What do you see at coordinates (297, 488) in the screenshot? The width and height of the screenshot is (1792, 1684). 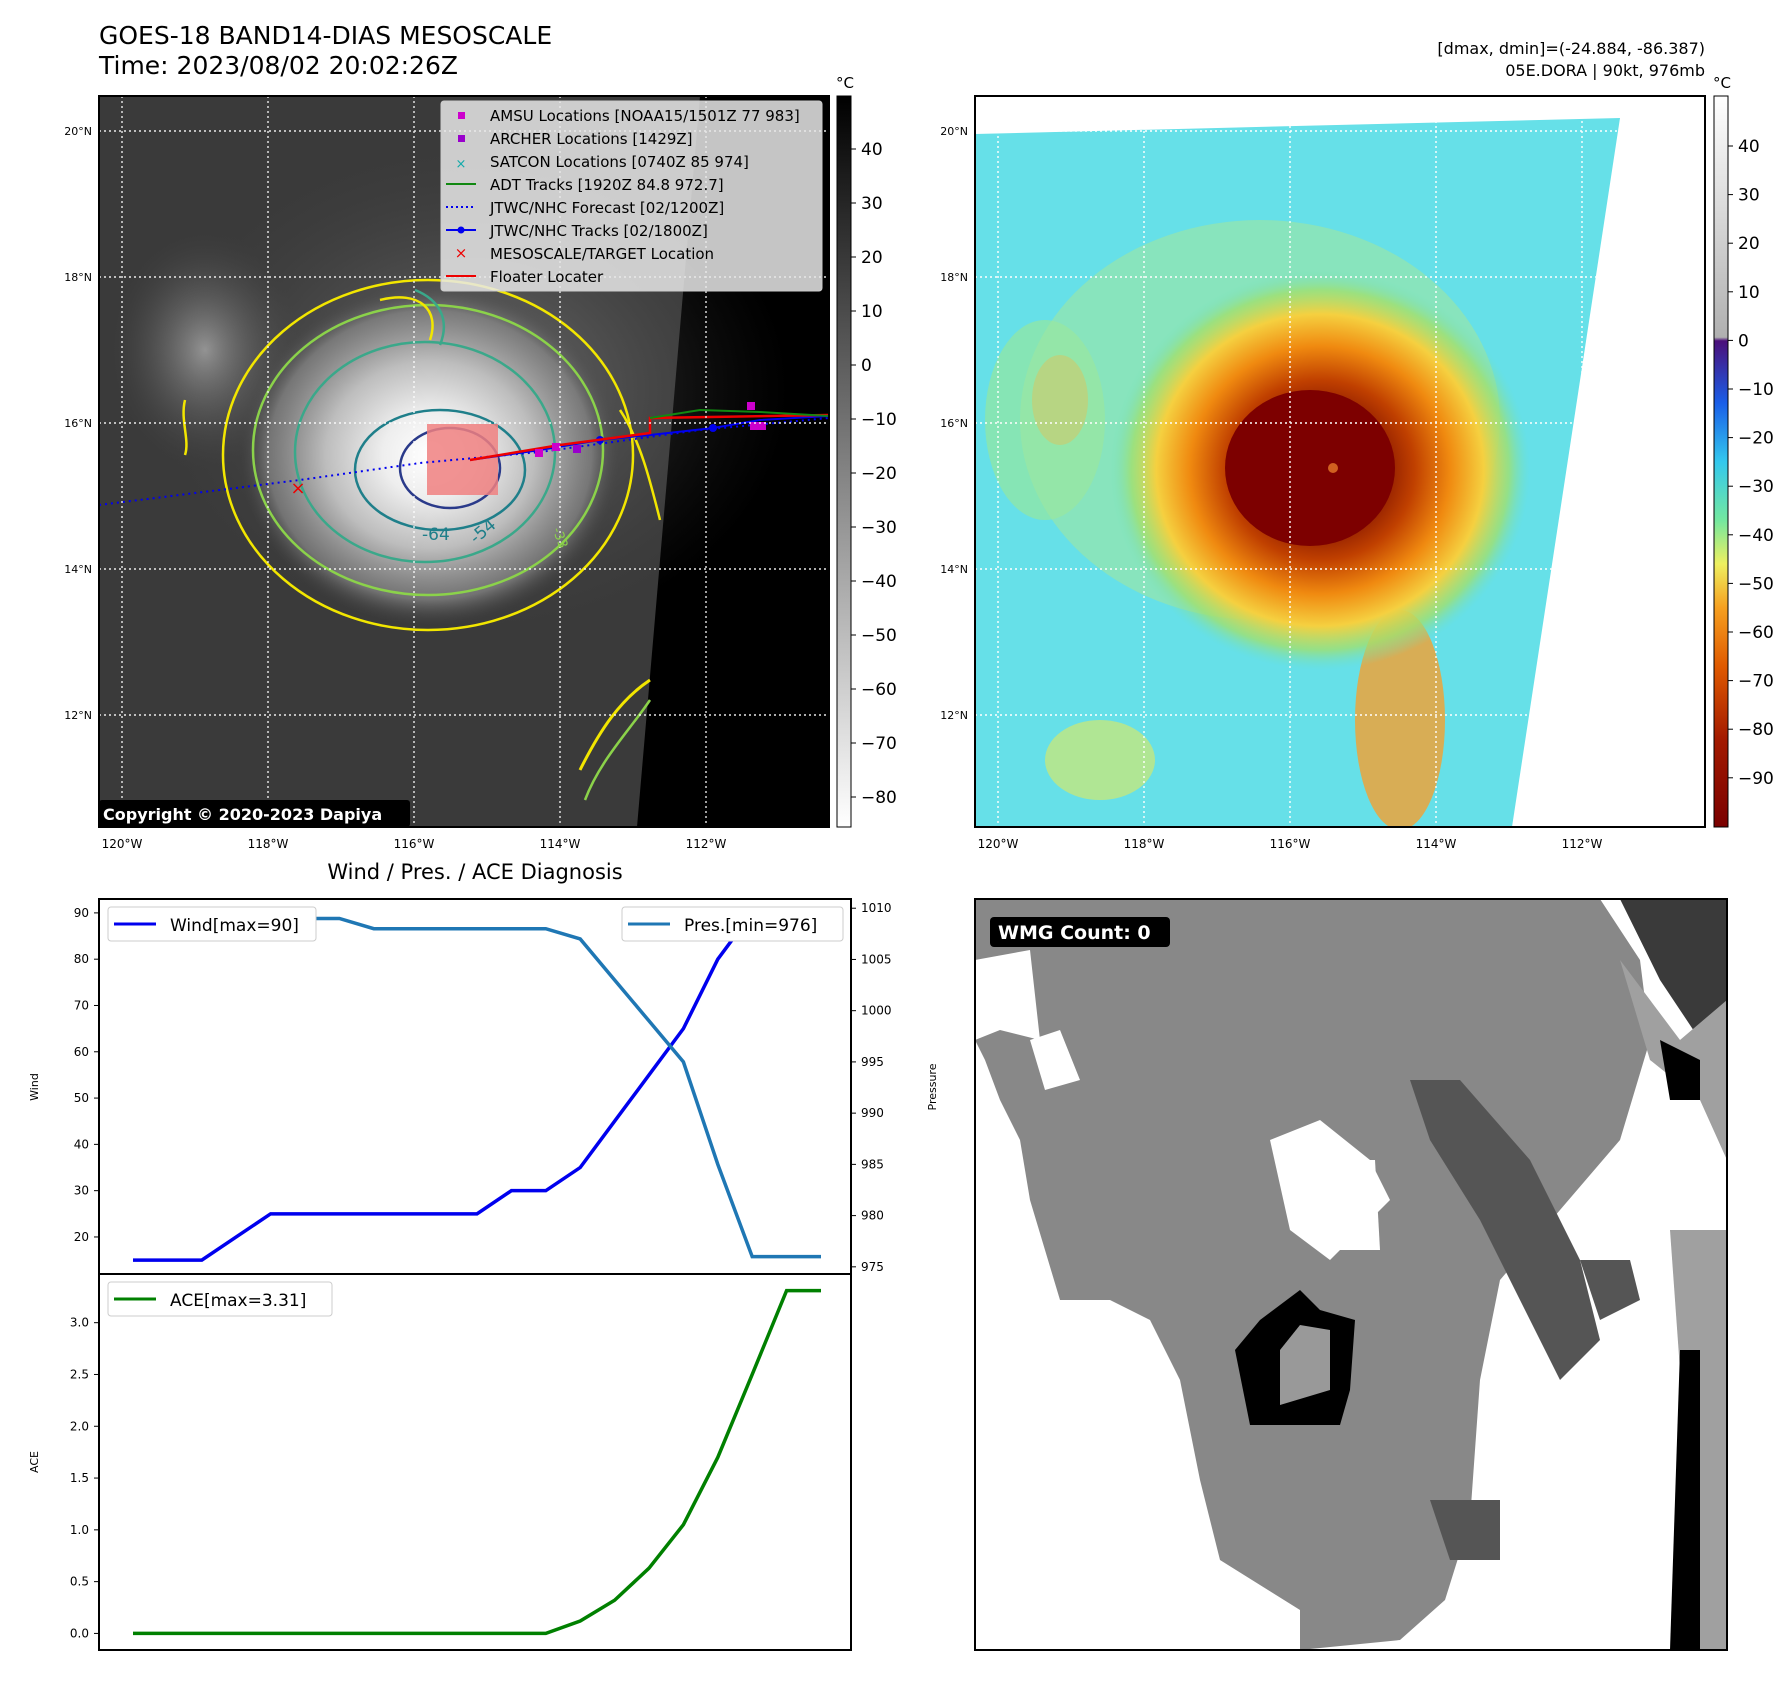 I see `target-marker: ×` at bounding box center [297, 488].